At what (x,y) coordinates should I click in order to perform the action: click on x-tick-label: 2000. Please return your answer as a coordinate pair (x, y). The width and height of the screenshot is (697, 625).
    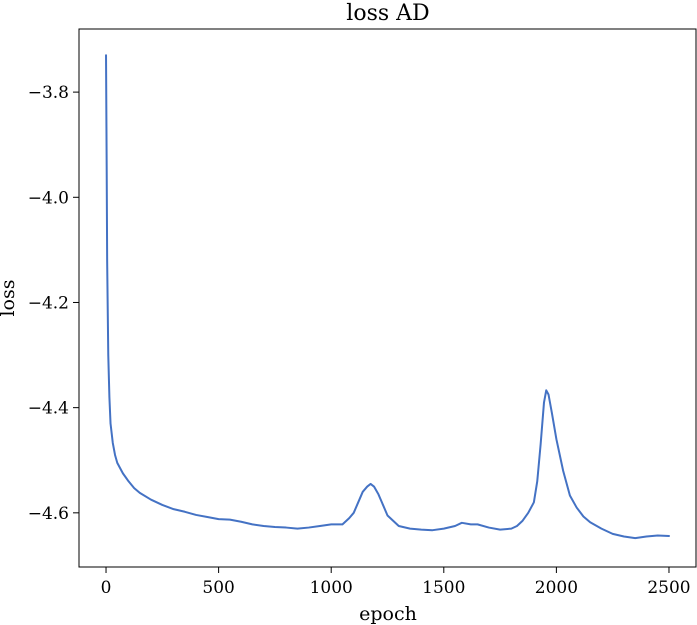
    Looking at the image, I should click on (556, 588).